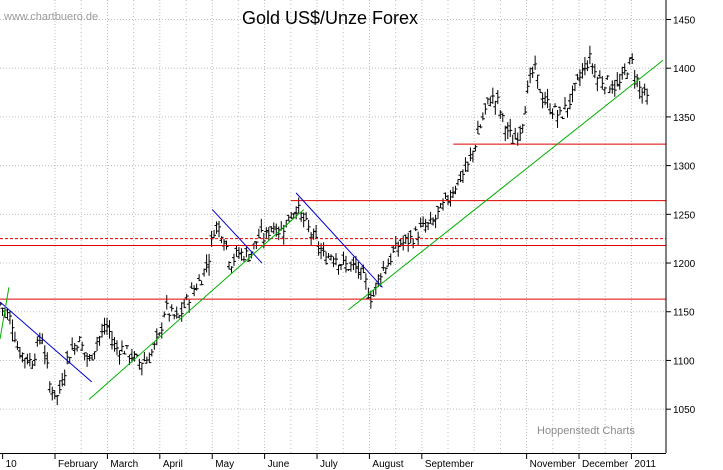 The image size is (723, 470). What do you see at coordinates (684, 313) in the screenshot?
I see `y-tick-label: 1150` at bounding box center [684, 313].